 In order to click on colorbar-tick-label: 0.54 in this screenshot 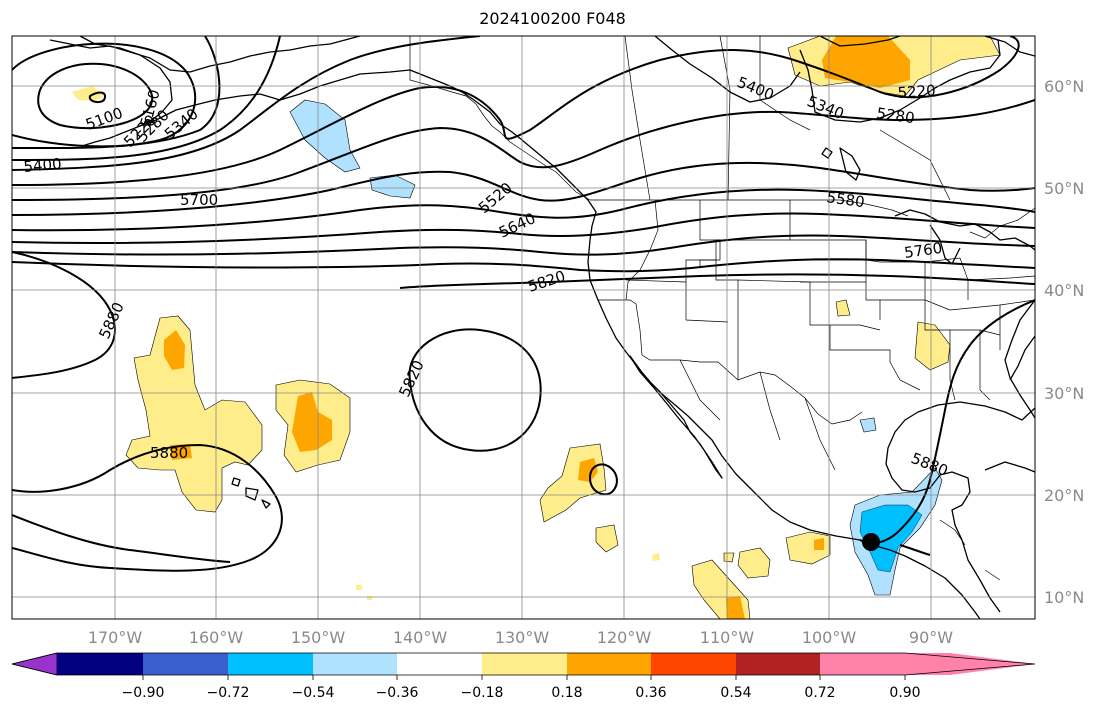, I will do `click(735, 693)`.